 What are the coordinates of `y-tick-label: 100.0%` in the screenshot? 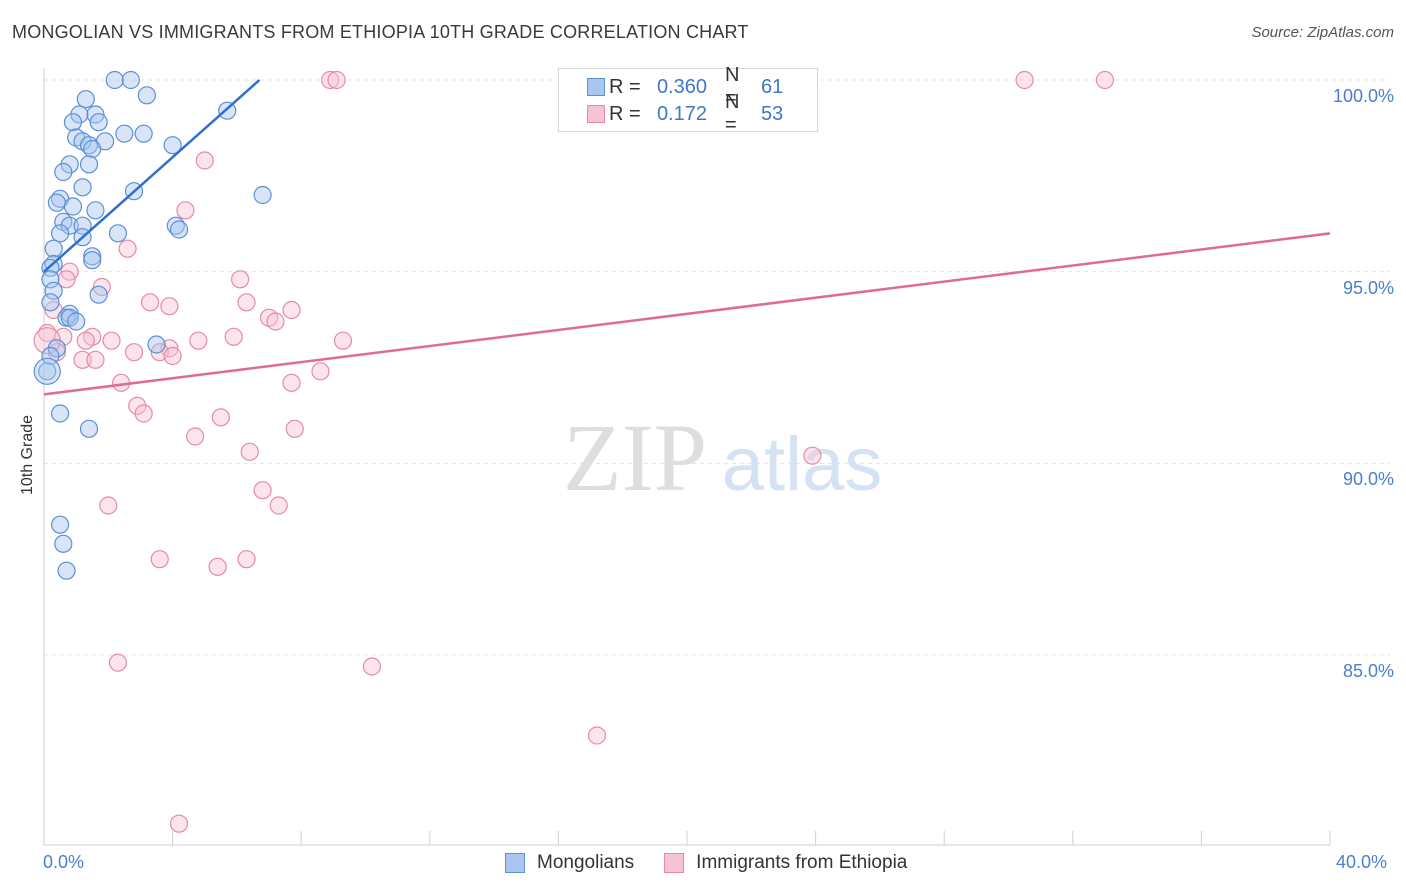 It's located at (1363, 96).